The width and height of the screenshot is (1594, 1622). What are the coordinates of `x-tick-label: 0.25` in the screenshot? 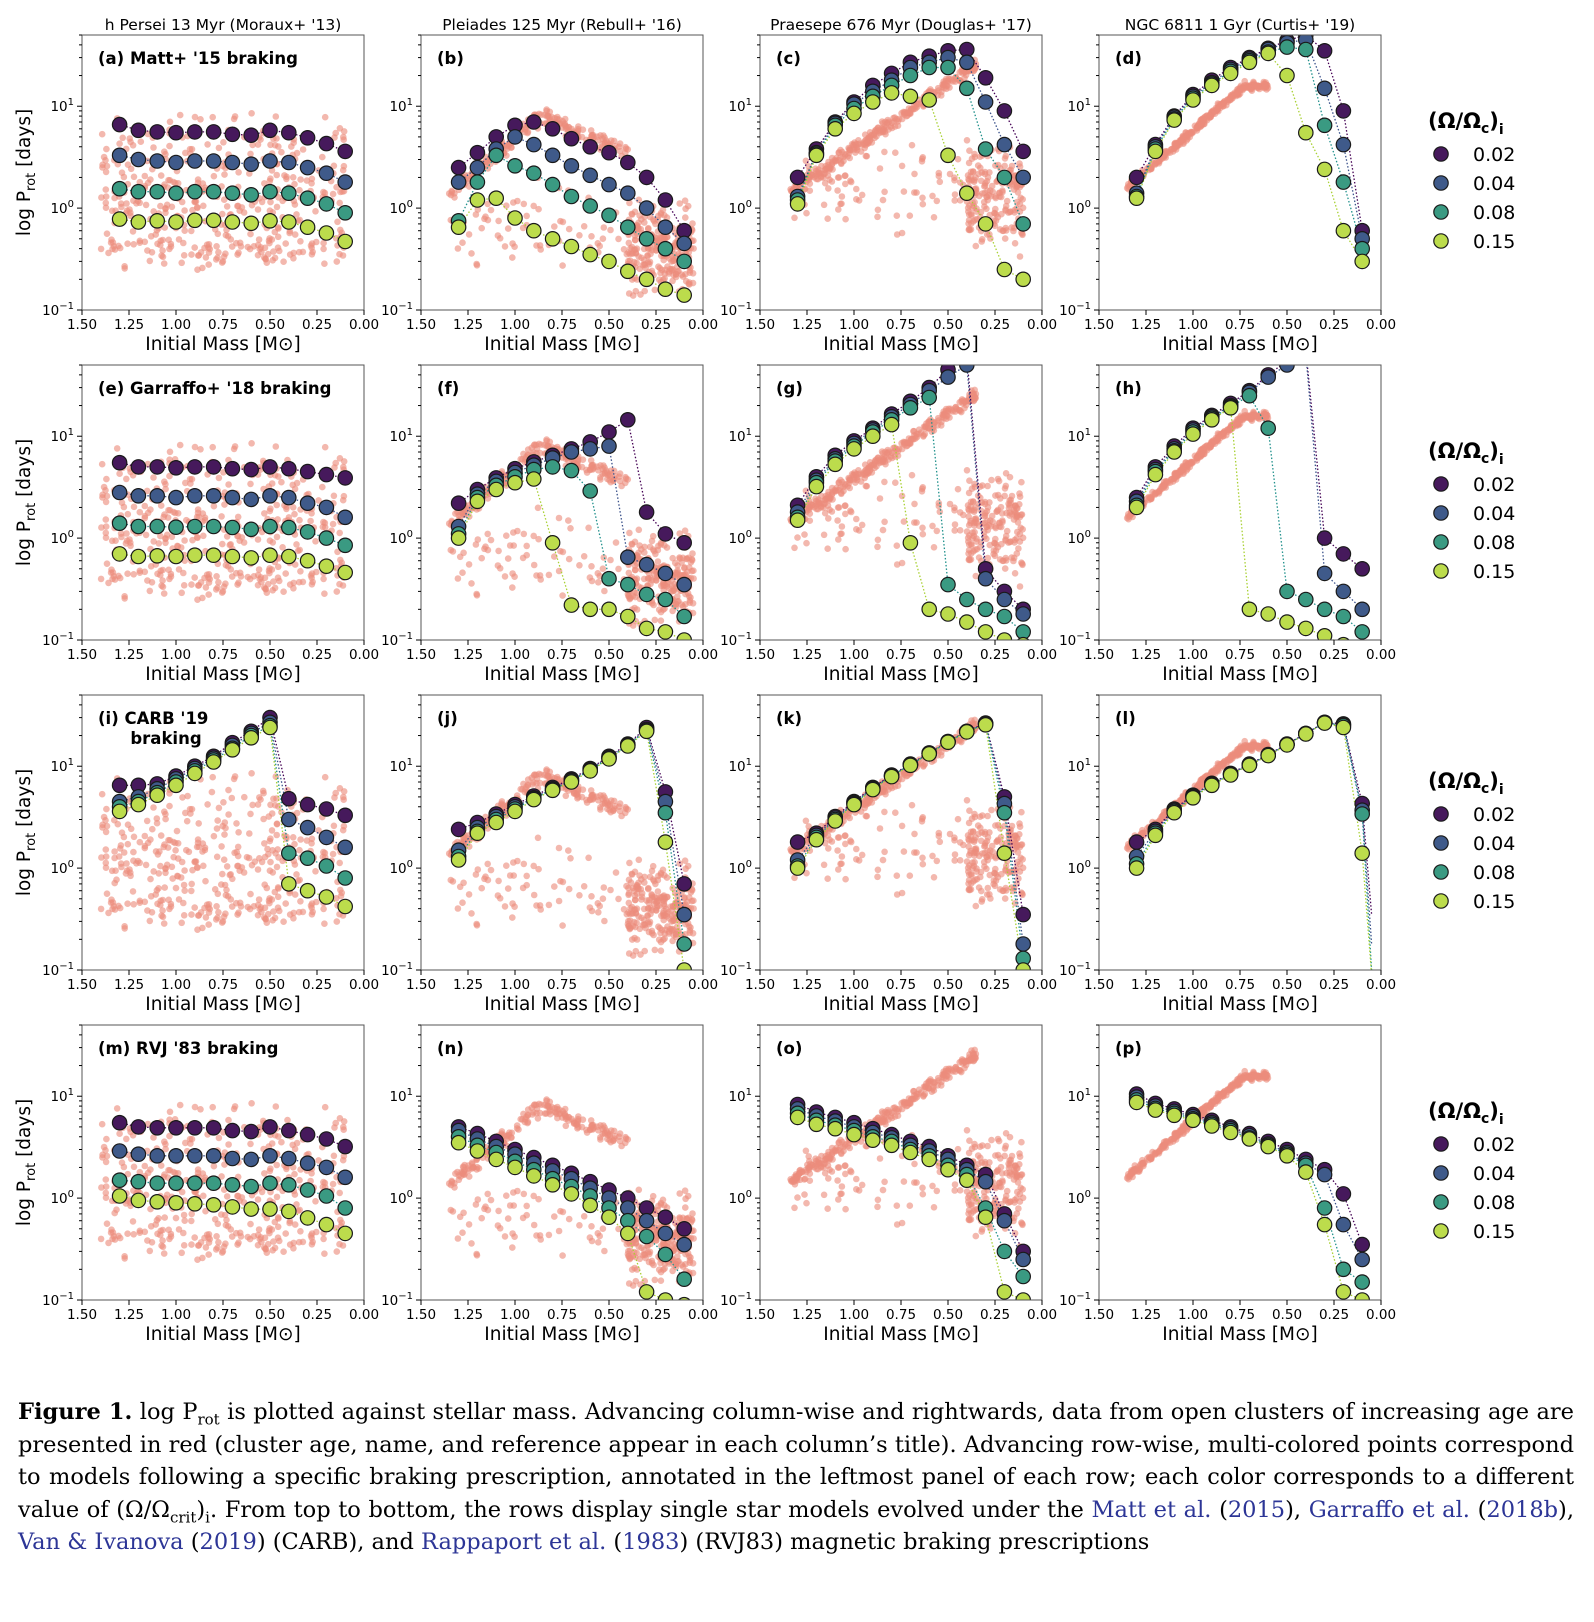 It's located at (317, 325).